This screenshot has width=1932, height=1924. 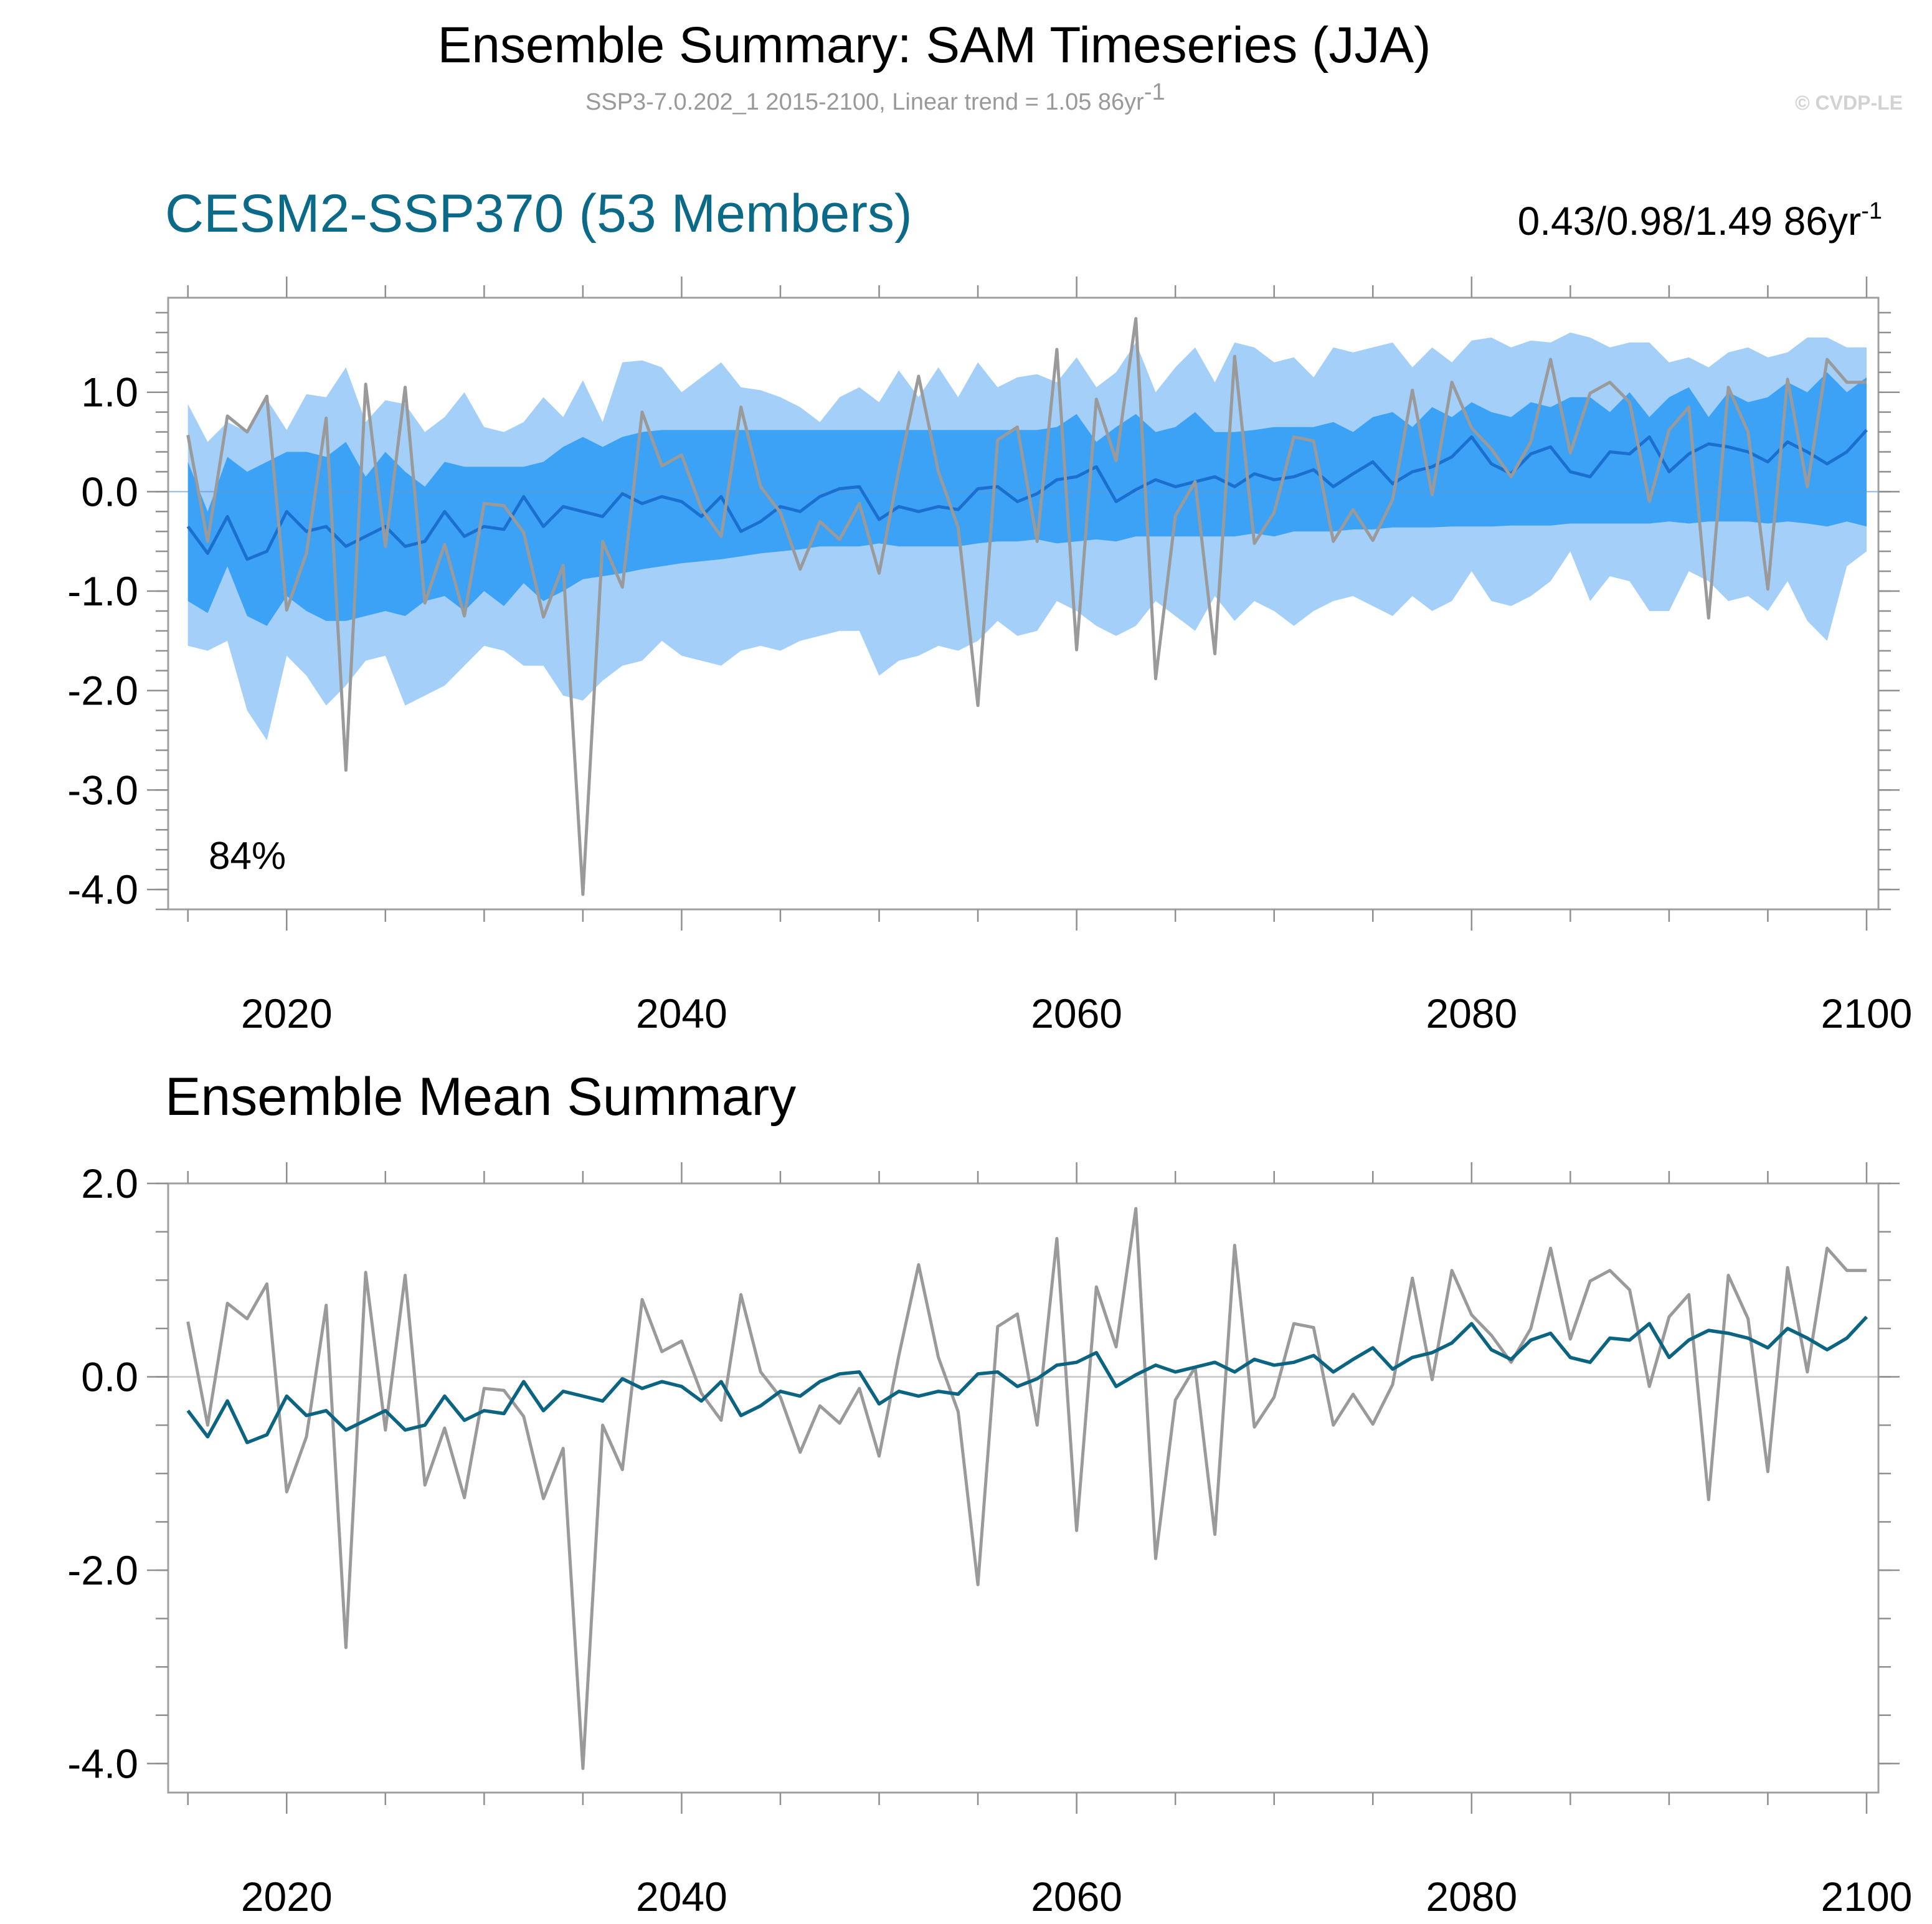 I want to click on y-tick-label: -1.0, so click(x=102, y=591).